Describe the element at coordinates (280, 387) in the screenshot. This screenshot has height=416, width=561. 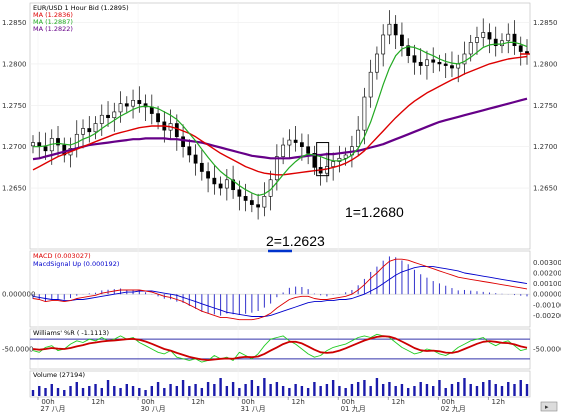
I see `volume-series` at that location.